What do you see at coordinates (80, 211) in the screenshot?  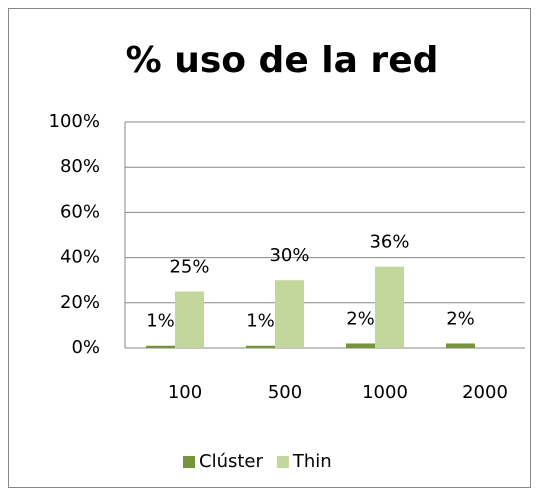 I see `y-tick-label: 60%` at bounding box center [80, 211].